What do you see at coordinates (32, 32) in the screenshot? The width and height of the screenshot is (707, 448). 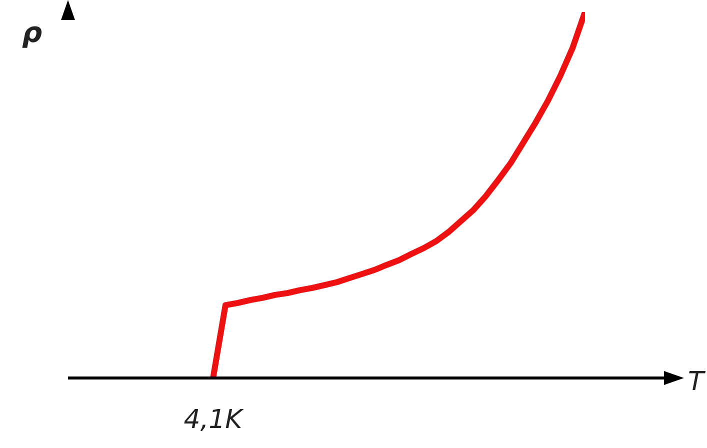 I see `text: ρ` at bounding box center [32, 32].